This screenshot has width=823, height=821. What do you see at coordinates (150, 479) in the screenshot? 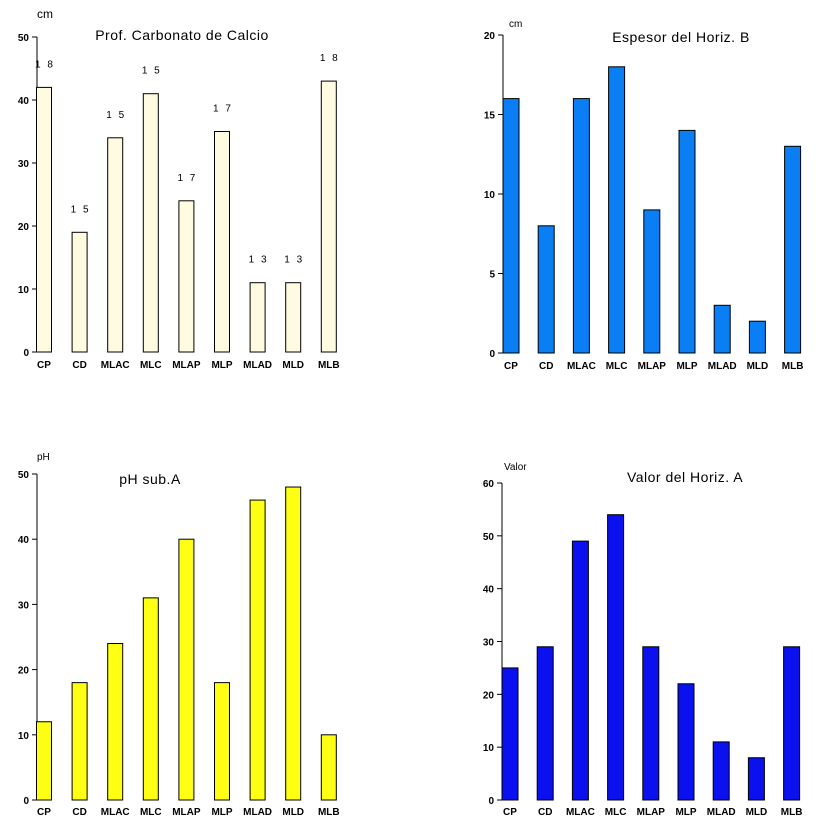
I see `chart-title: pH sub.A` at bounding box center [150, 479].